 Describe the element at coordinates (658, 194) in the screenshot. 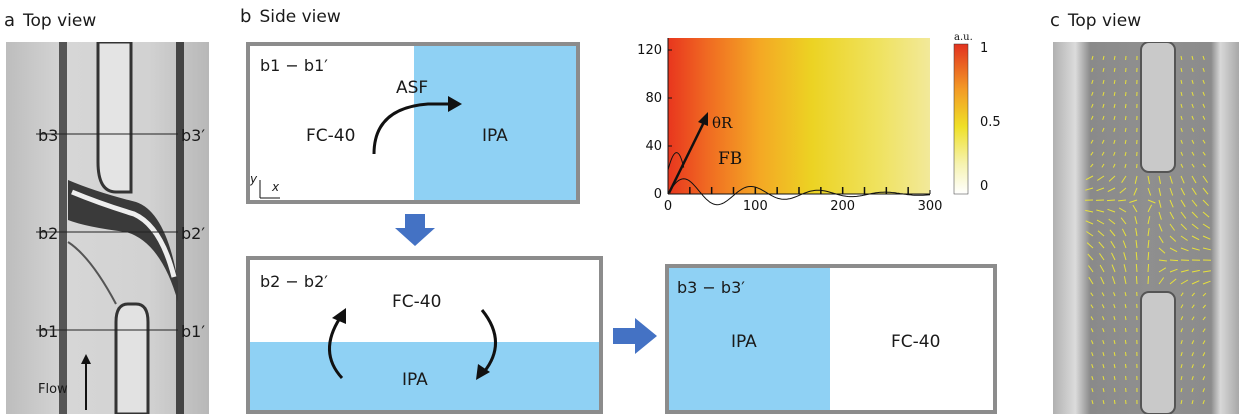

I see `y-tick-label: 0` at that location.